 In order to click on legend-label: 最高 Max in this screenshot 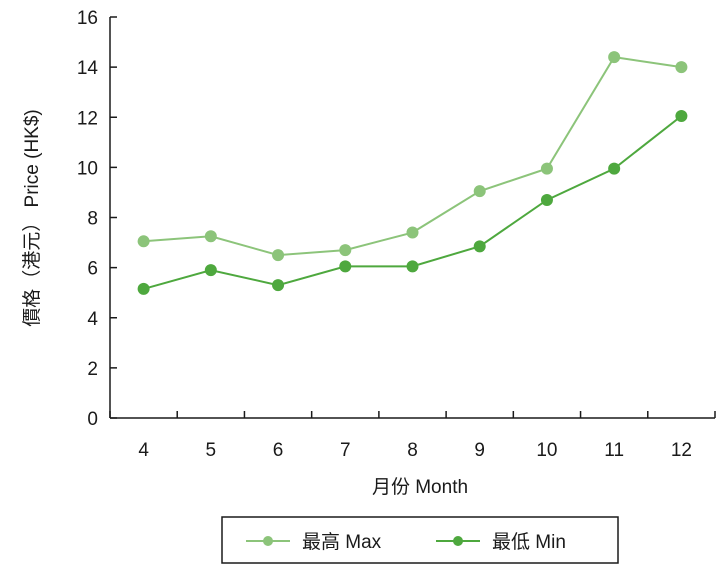, I will do `click(342, 542)`.